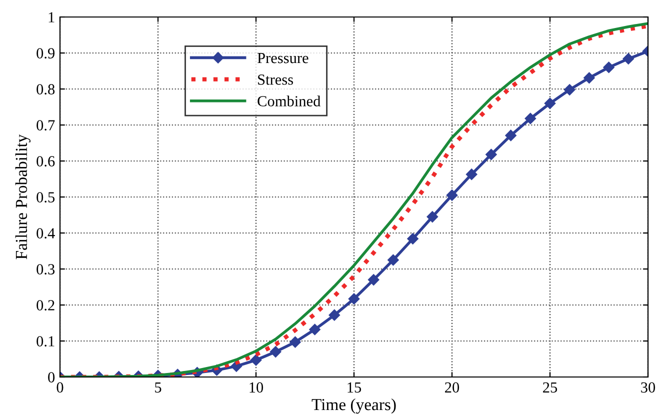 The width and height of the screenshot is (662, 419). I want to click on x-tick-label: 15, so click(355, 387).